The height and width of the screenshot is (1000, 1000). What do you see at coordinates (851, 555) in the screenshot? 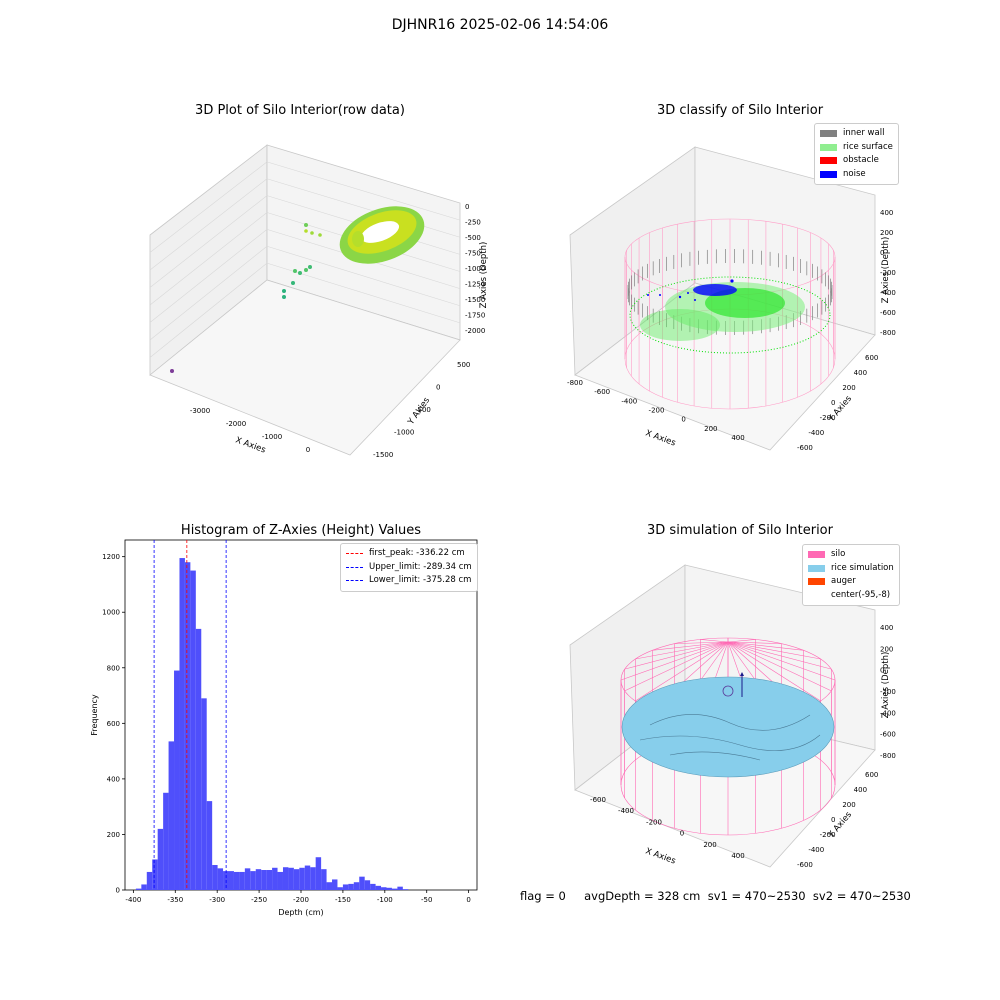
I see `legend-entry: silo` at bounding box center [851, 555].